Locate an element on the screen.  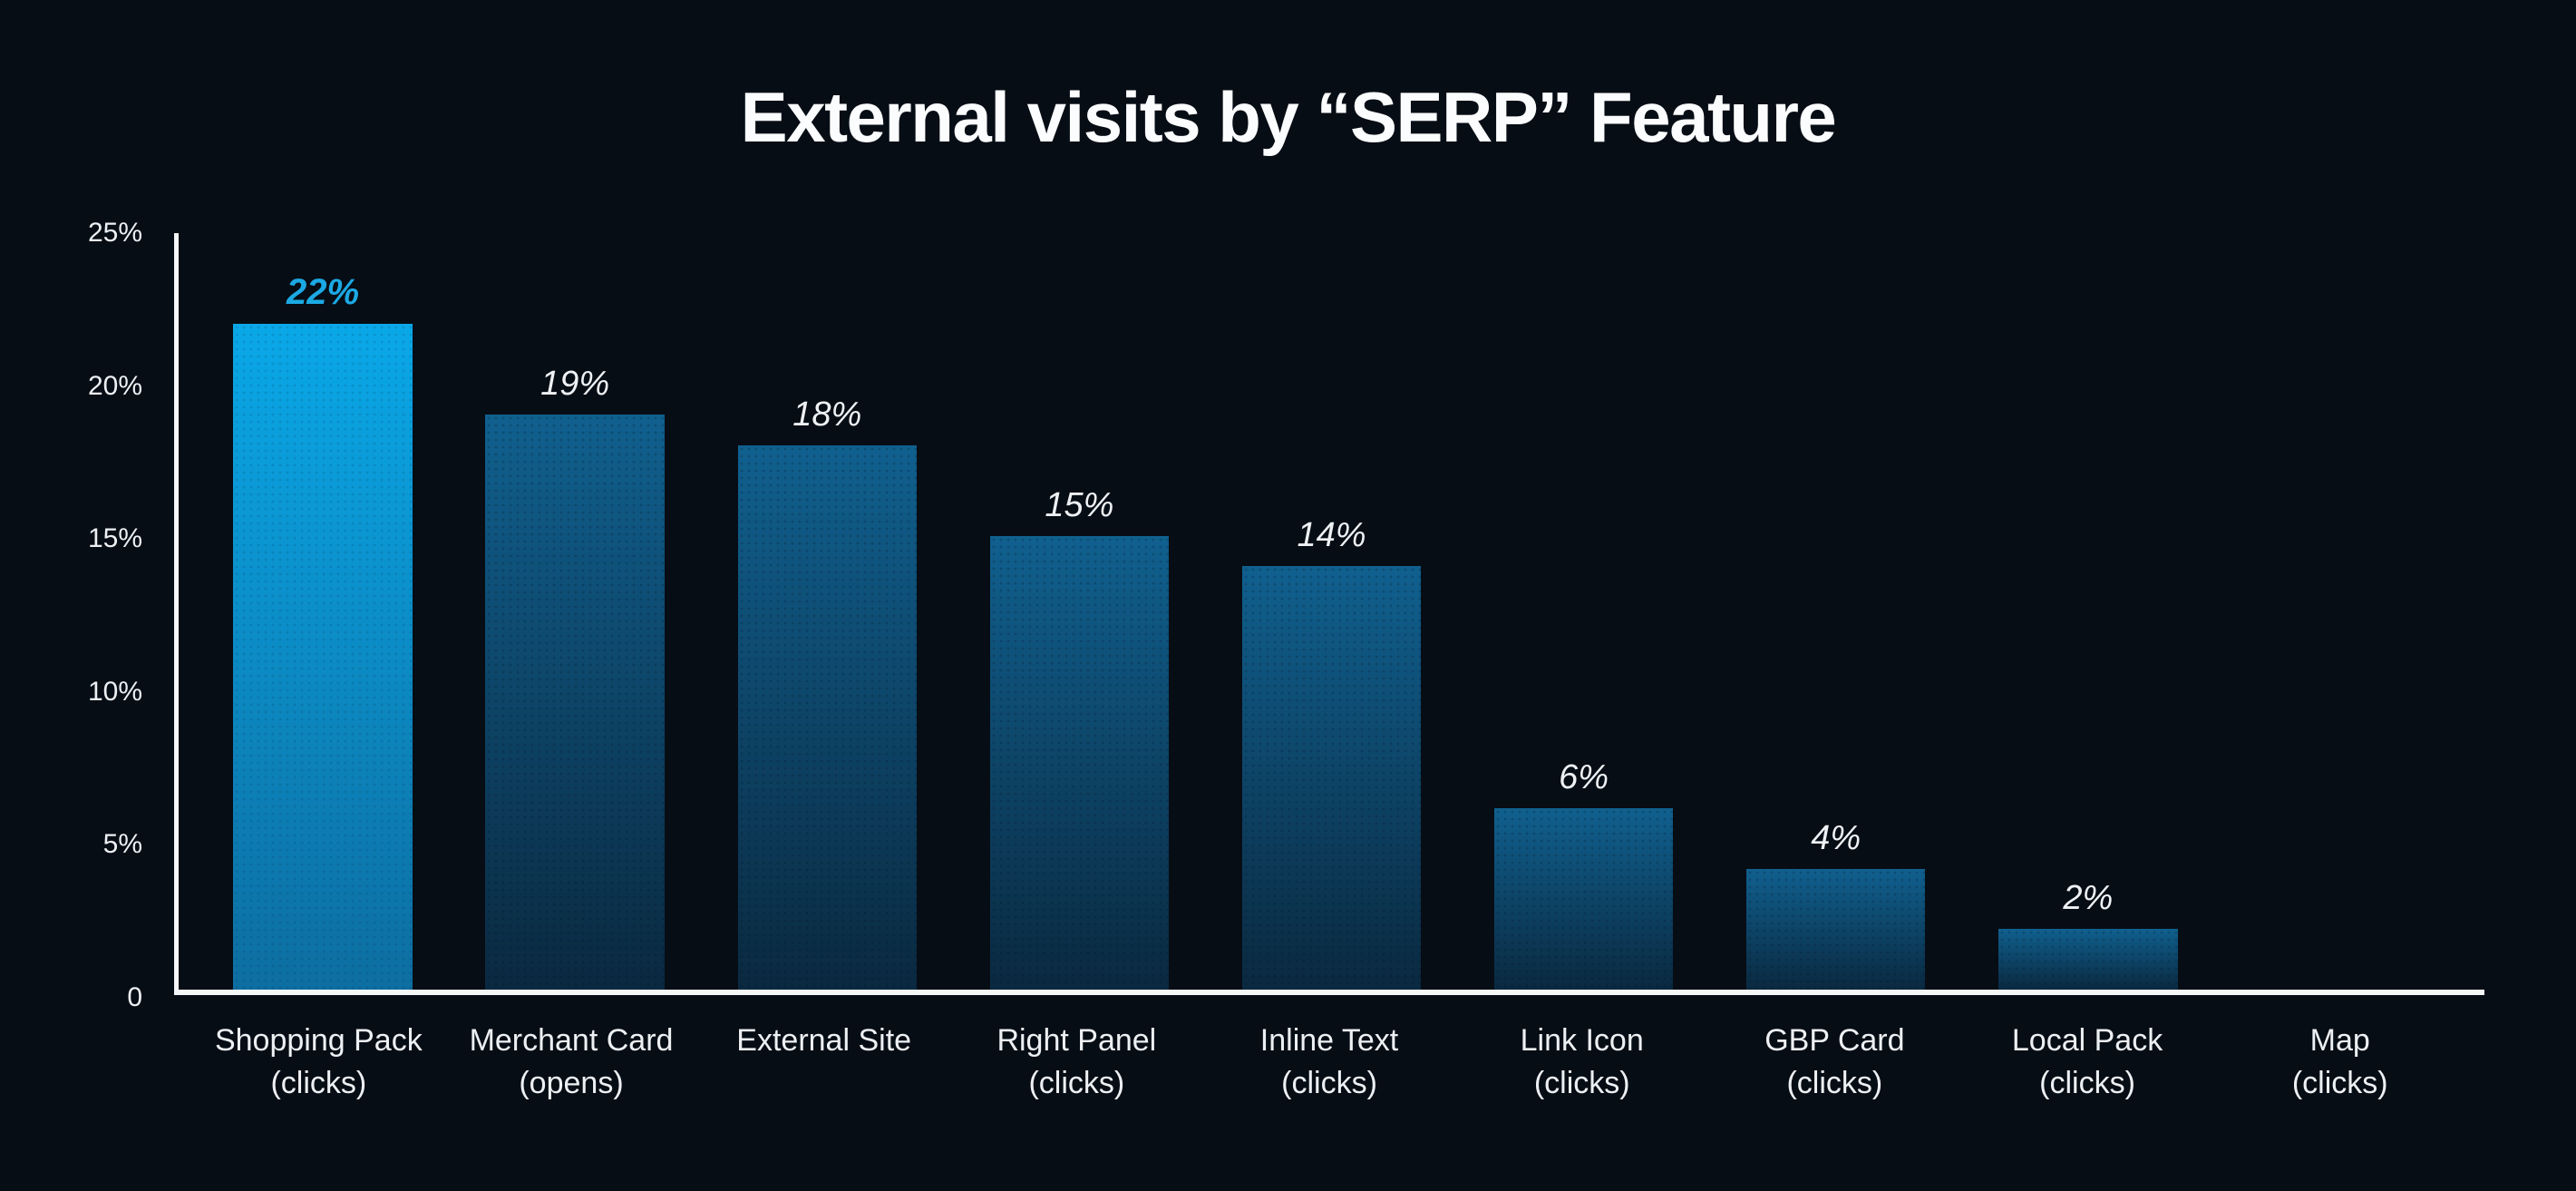
category-label-line2: (opens) is located at coordinates (571, 1083).